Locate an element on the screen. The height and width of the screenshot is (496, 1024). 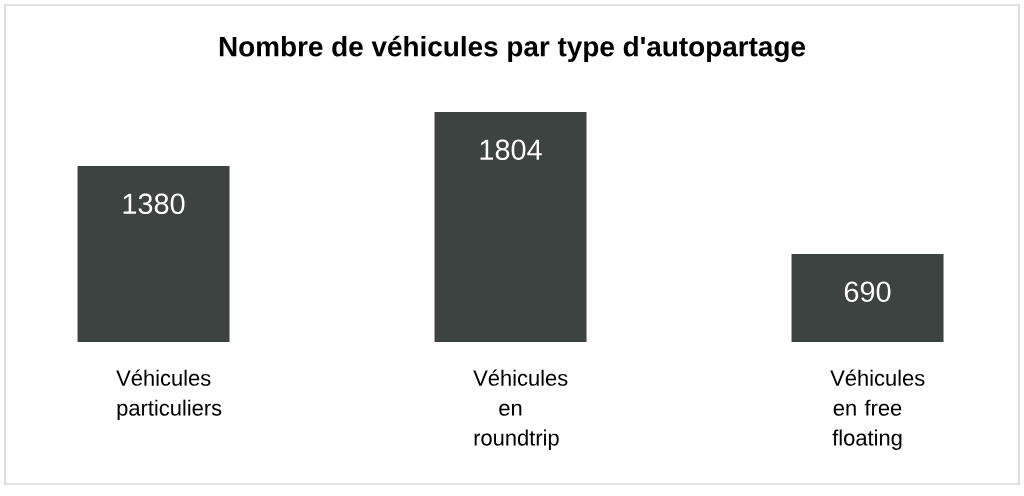
x-tick-label: Véhicules en free floating is located at coordinates (877, 409).